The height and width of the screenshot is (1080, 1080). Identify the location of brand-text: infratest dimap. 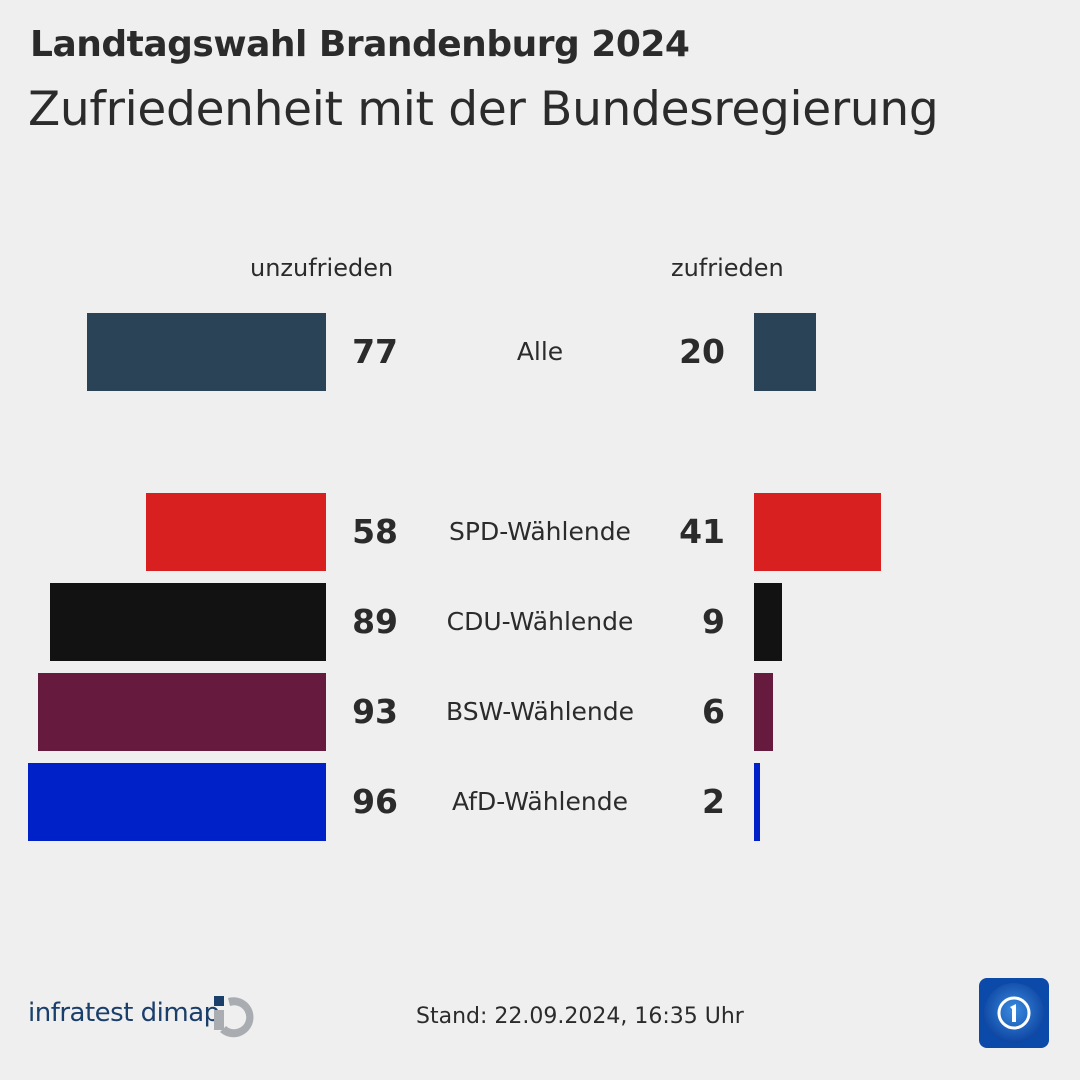
(124, 1013).